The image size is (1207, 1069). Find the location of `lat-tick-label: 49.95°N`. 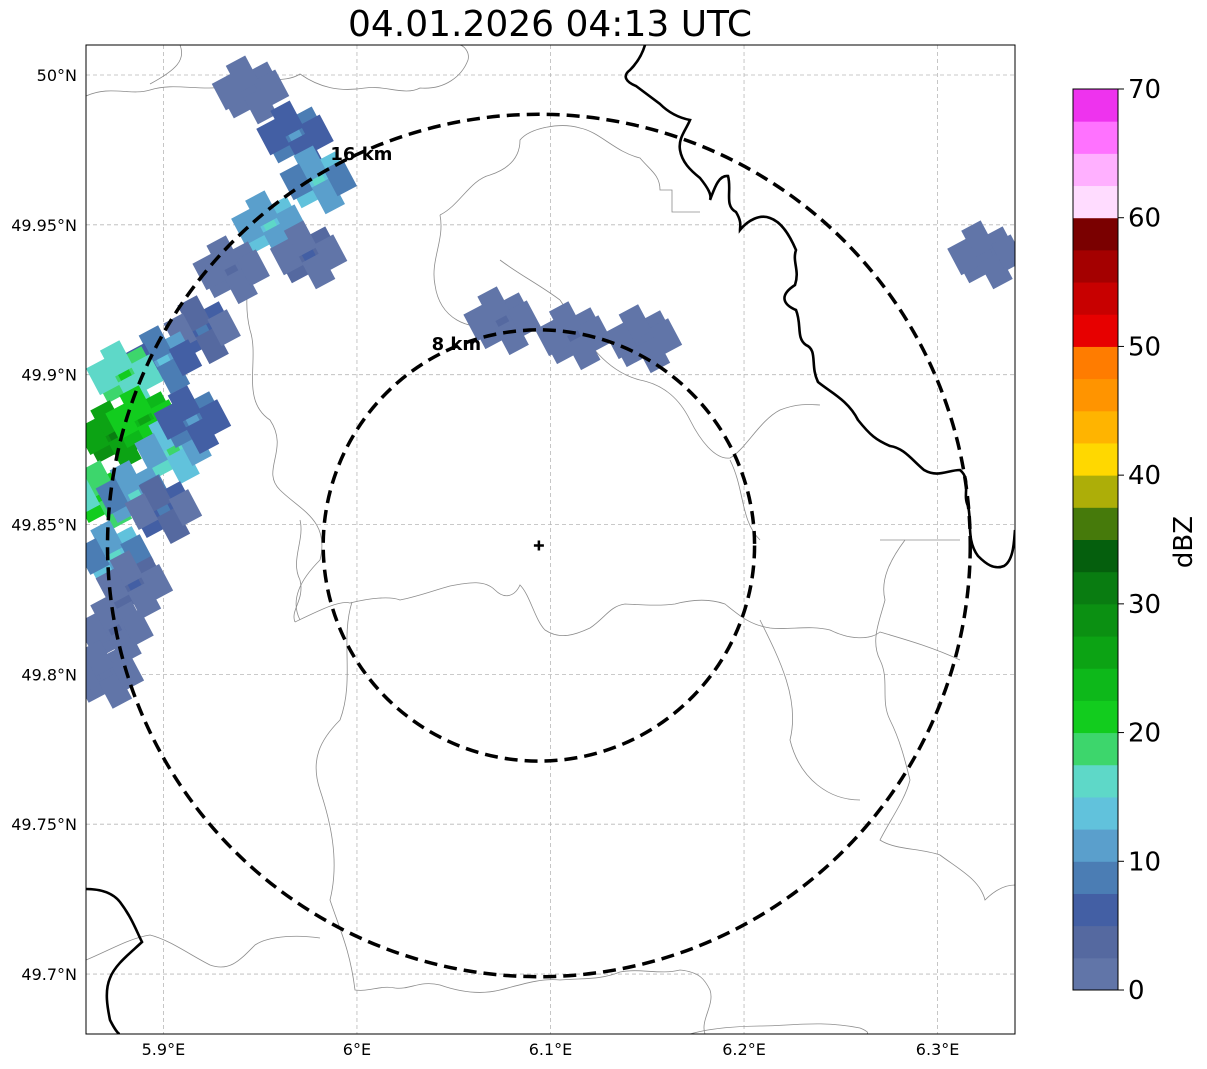

lat-tick-label: 49.95°N is located at coordinates (44, 225).